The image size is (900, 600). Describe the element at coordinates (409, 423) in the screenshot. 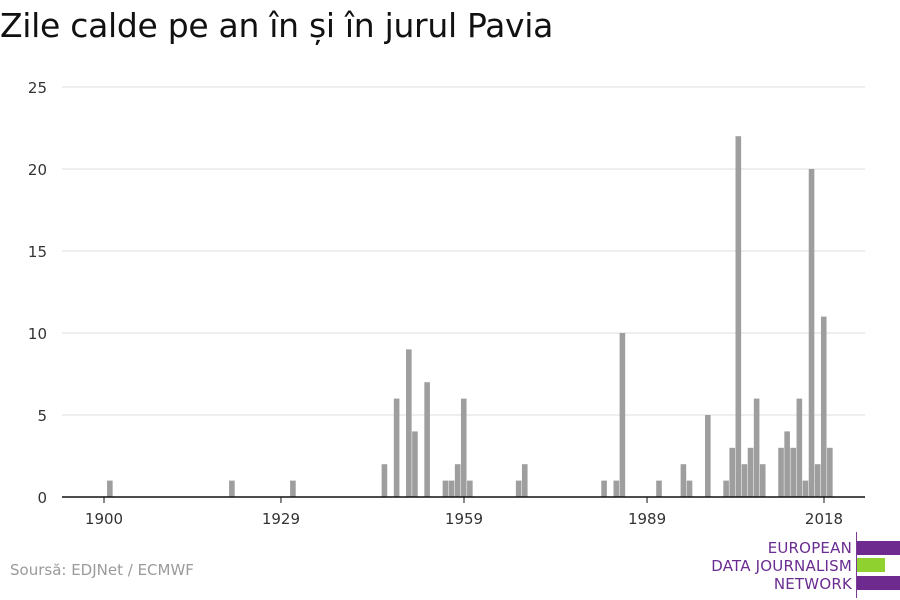

I see `bar-1950` at that location.